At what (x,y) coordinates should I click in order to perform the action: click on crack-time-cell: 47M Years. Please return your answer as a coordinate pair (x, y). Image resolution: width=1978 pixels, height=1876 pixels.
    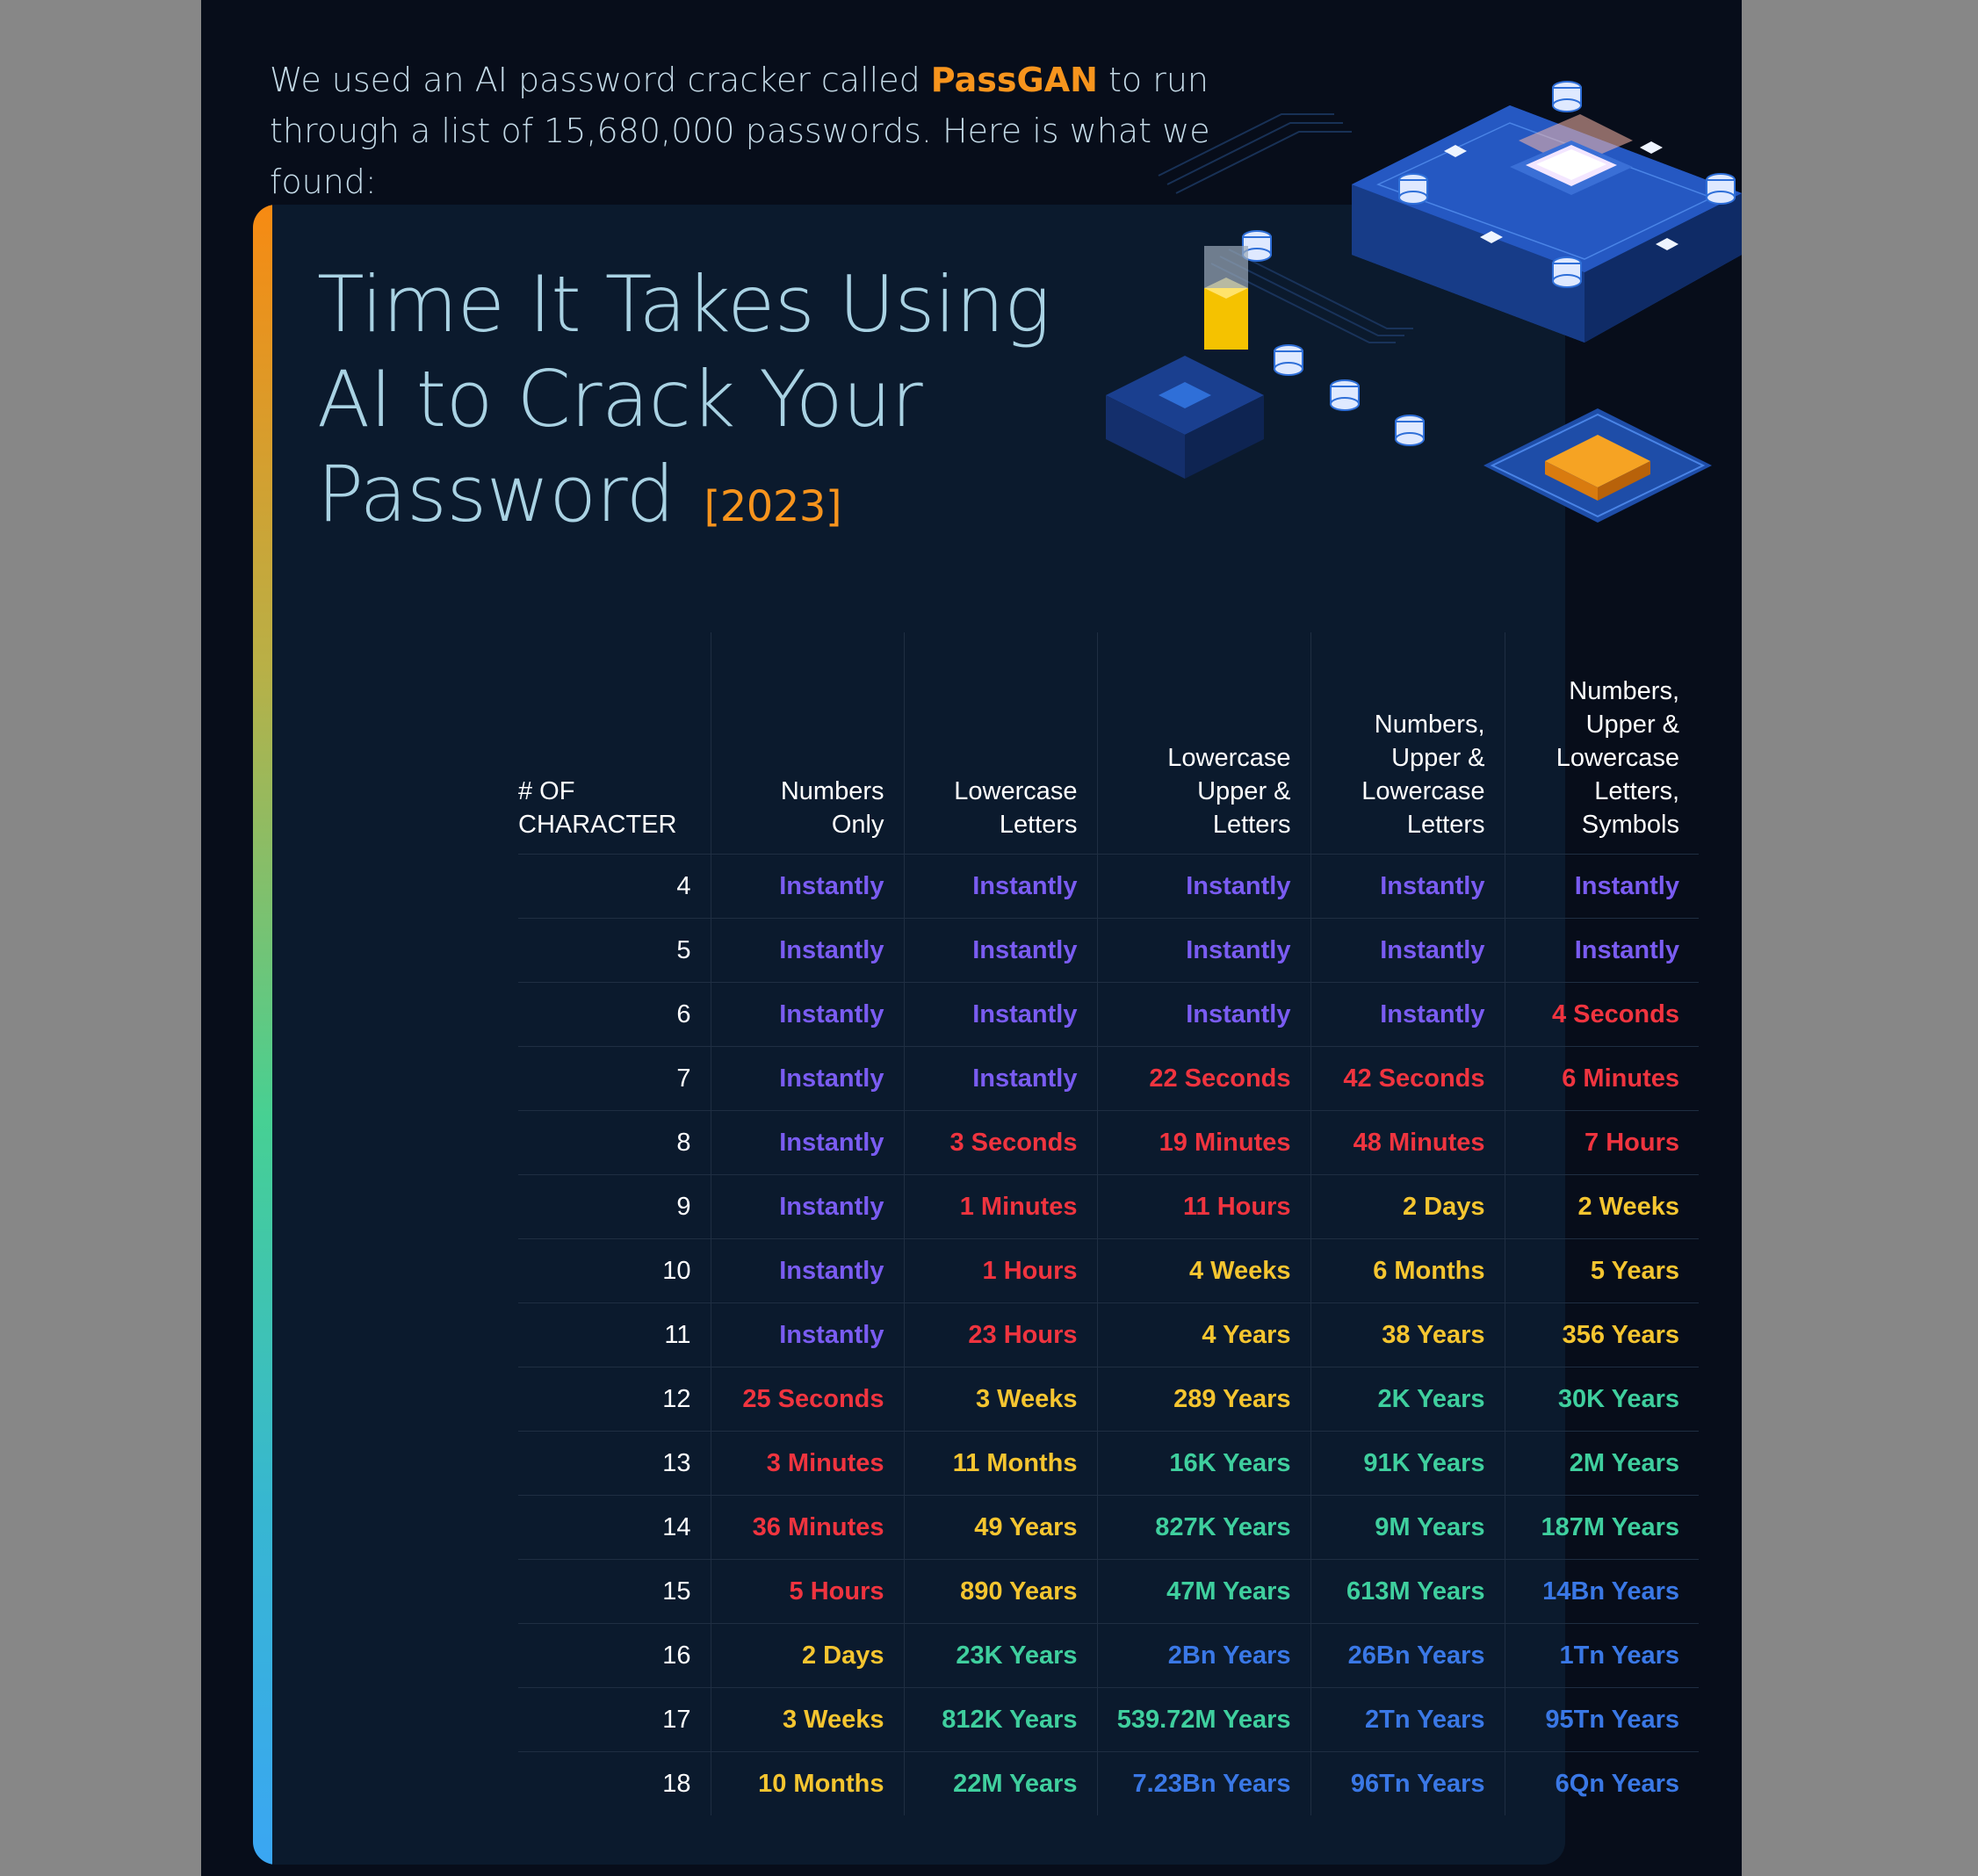
    Looking at the image, I should click on (1203, 1591).